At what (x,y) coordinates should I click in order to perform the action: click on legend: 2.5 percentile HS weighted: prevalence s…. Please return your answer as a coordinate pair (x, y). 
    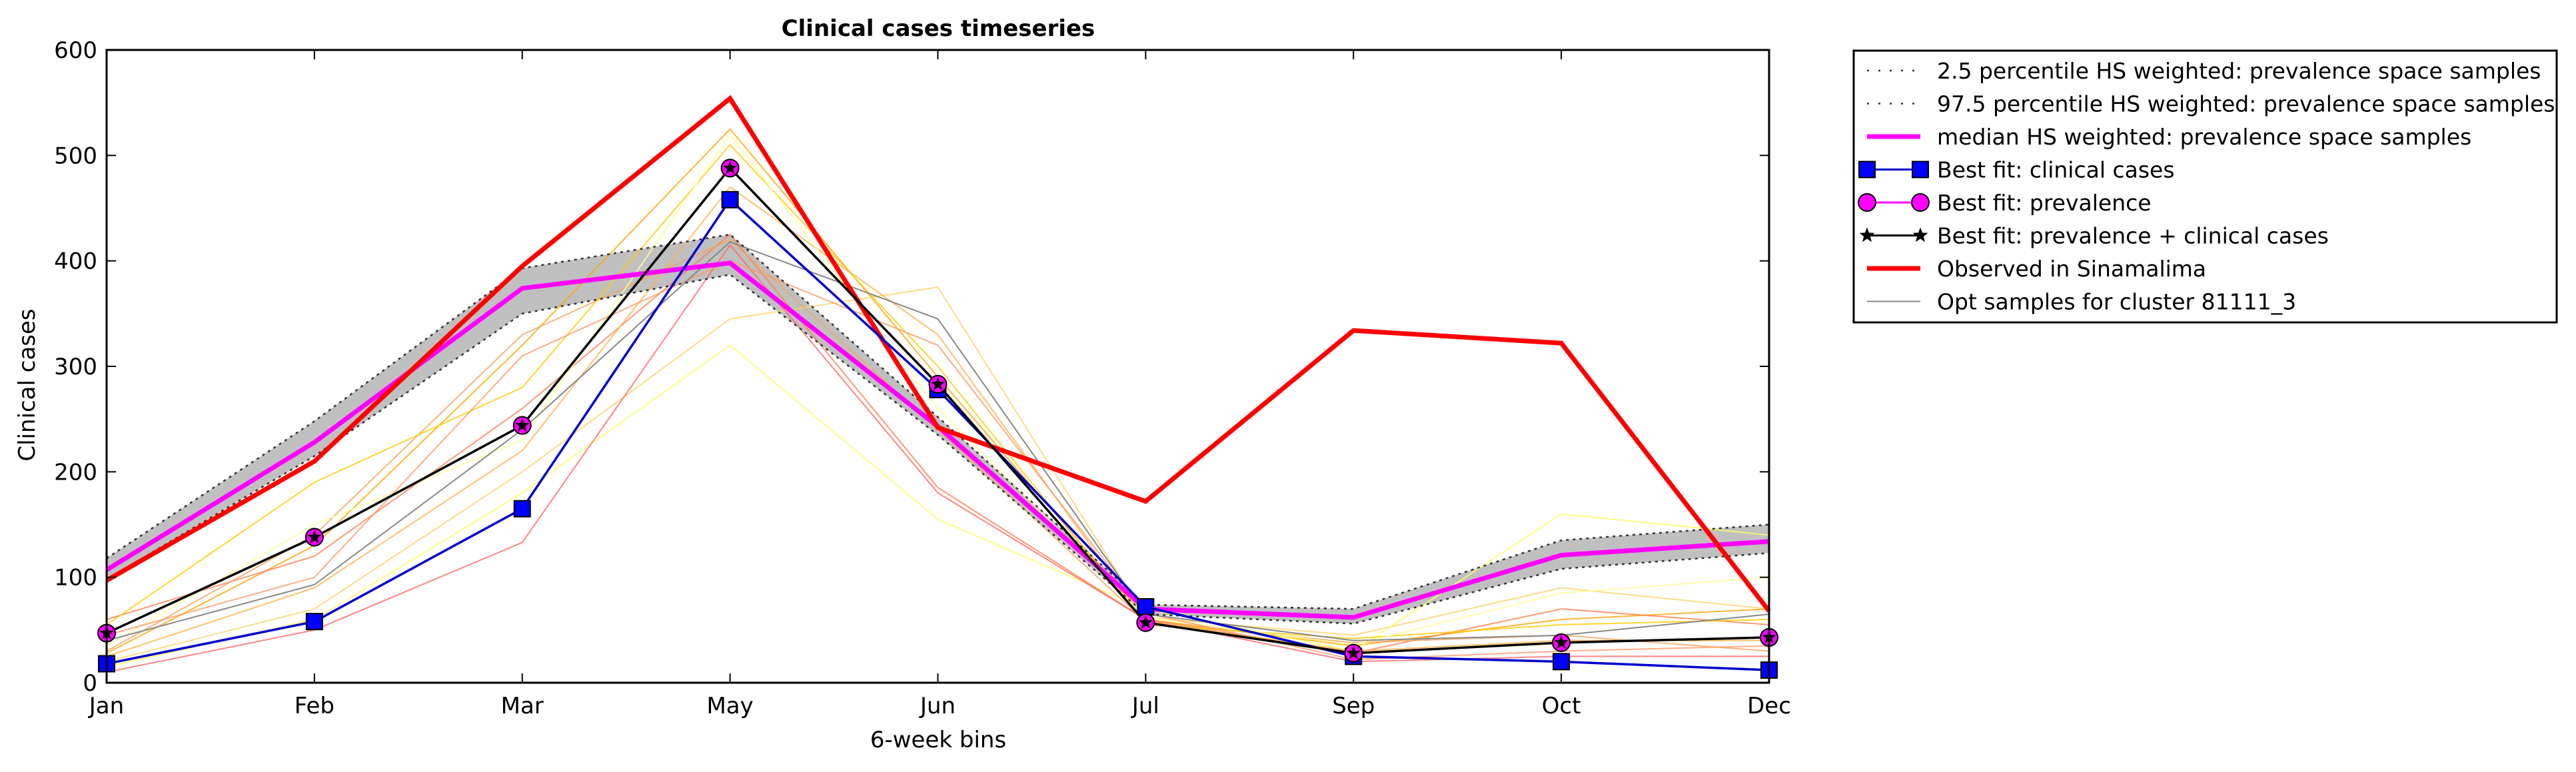
    Looking at the image, I should click on (2205, 186).